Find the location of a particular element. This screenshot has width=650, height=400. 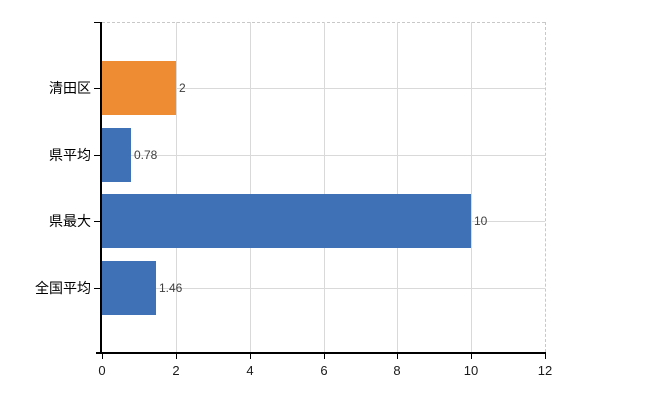

x-tick-label: 8 is located at coordinates (397, 370).